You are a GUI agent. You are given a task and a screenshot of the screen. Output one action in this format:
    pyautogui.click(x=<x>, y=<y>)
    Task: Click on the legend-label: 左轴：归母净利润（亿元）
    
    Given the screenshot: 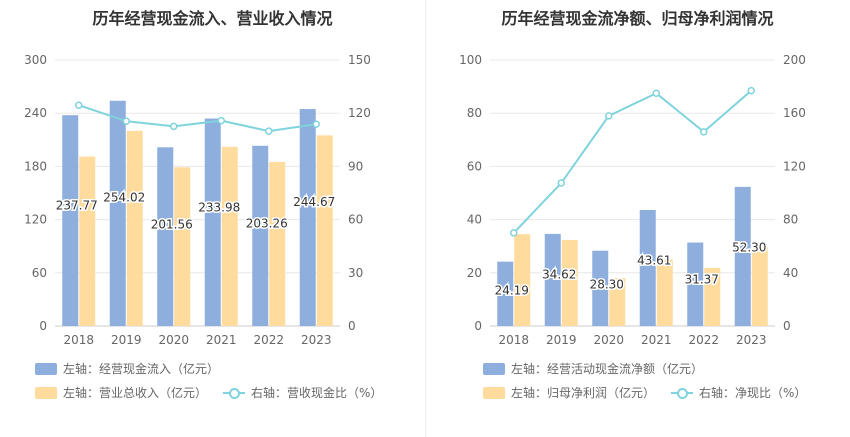 What is the action you would take?
    pyautogui.click(x=583, y=393)
    